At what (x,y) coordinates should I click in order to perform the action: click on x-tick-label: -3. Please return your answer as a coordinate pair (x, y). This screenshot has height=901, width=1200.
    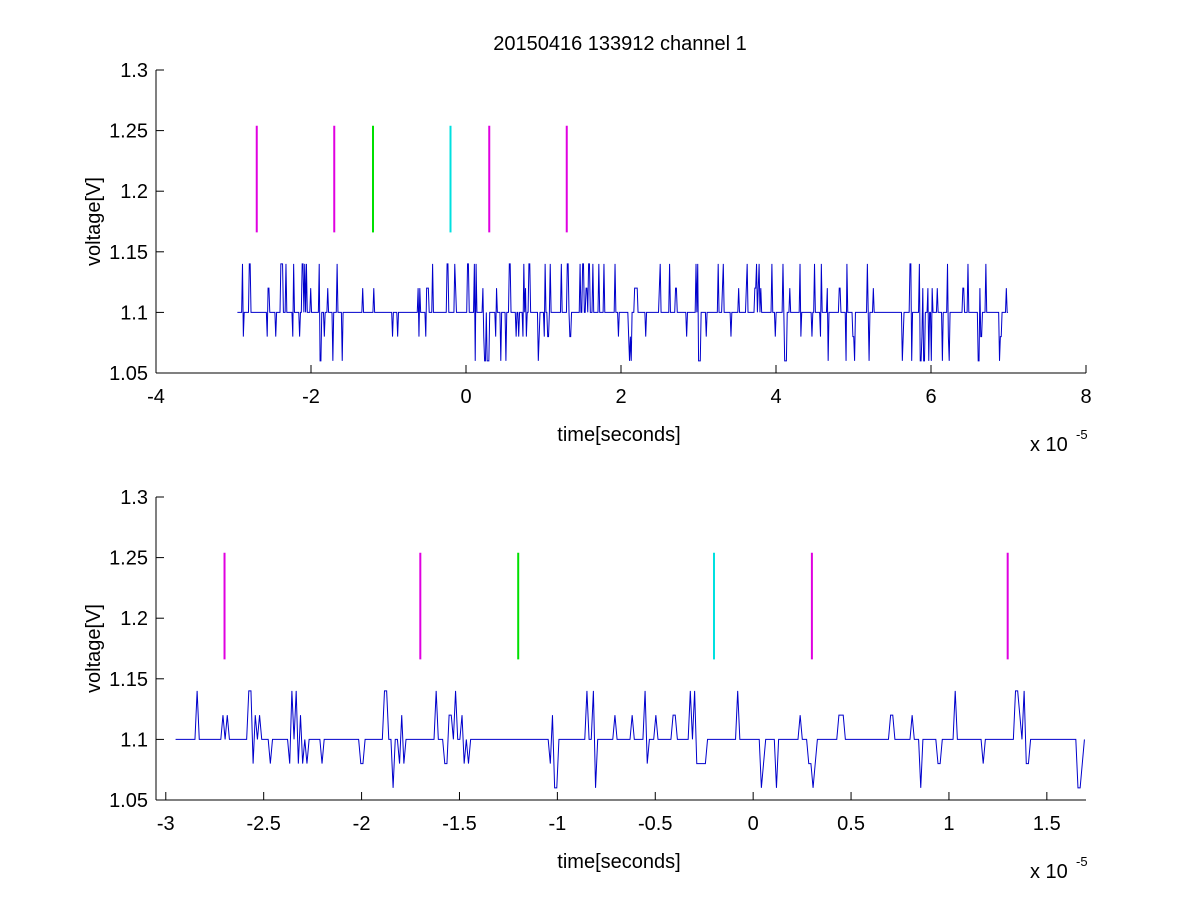
    Looking at the image, I should click on (166, 824).